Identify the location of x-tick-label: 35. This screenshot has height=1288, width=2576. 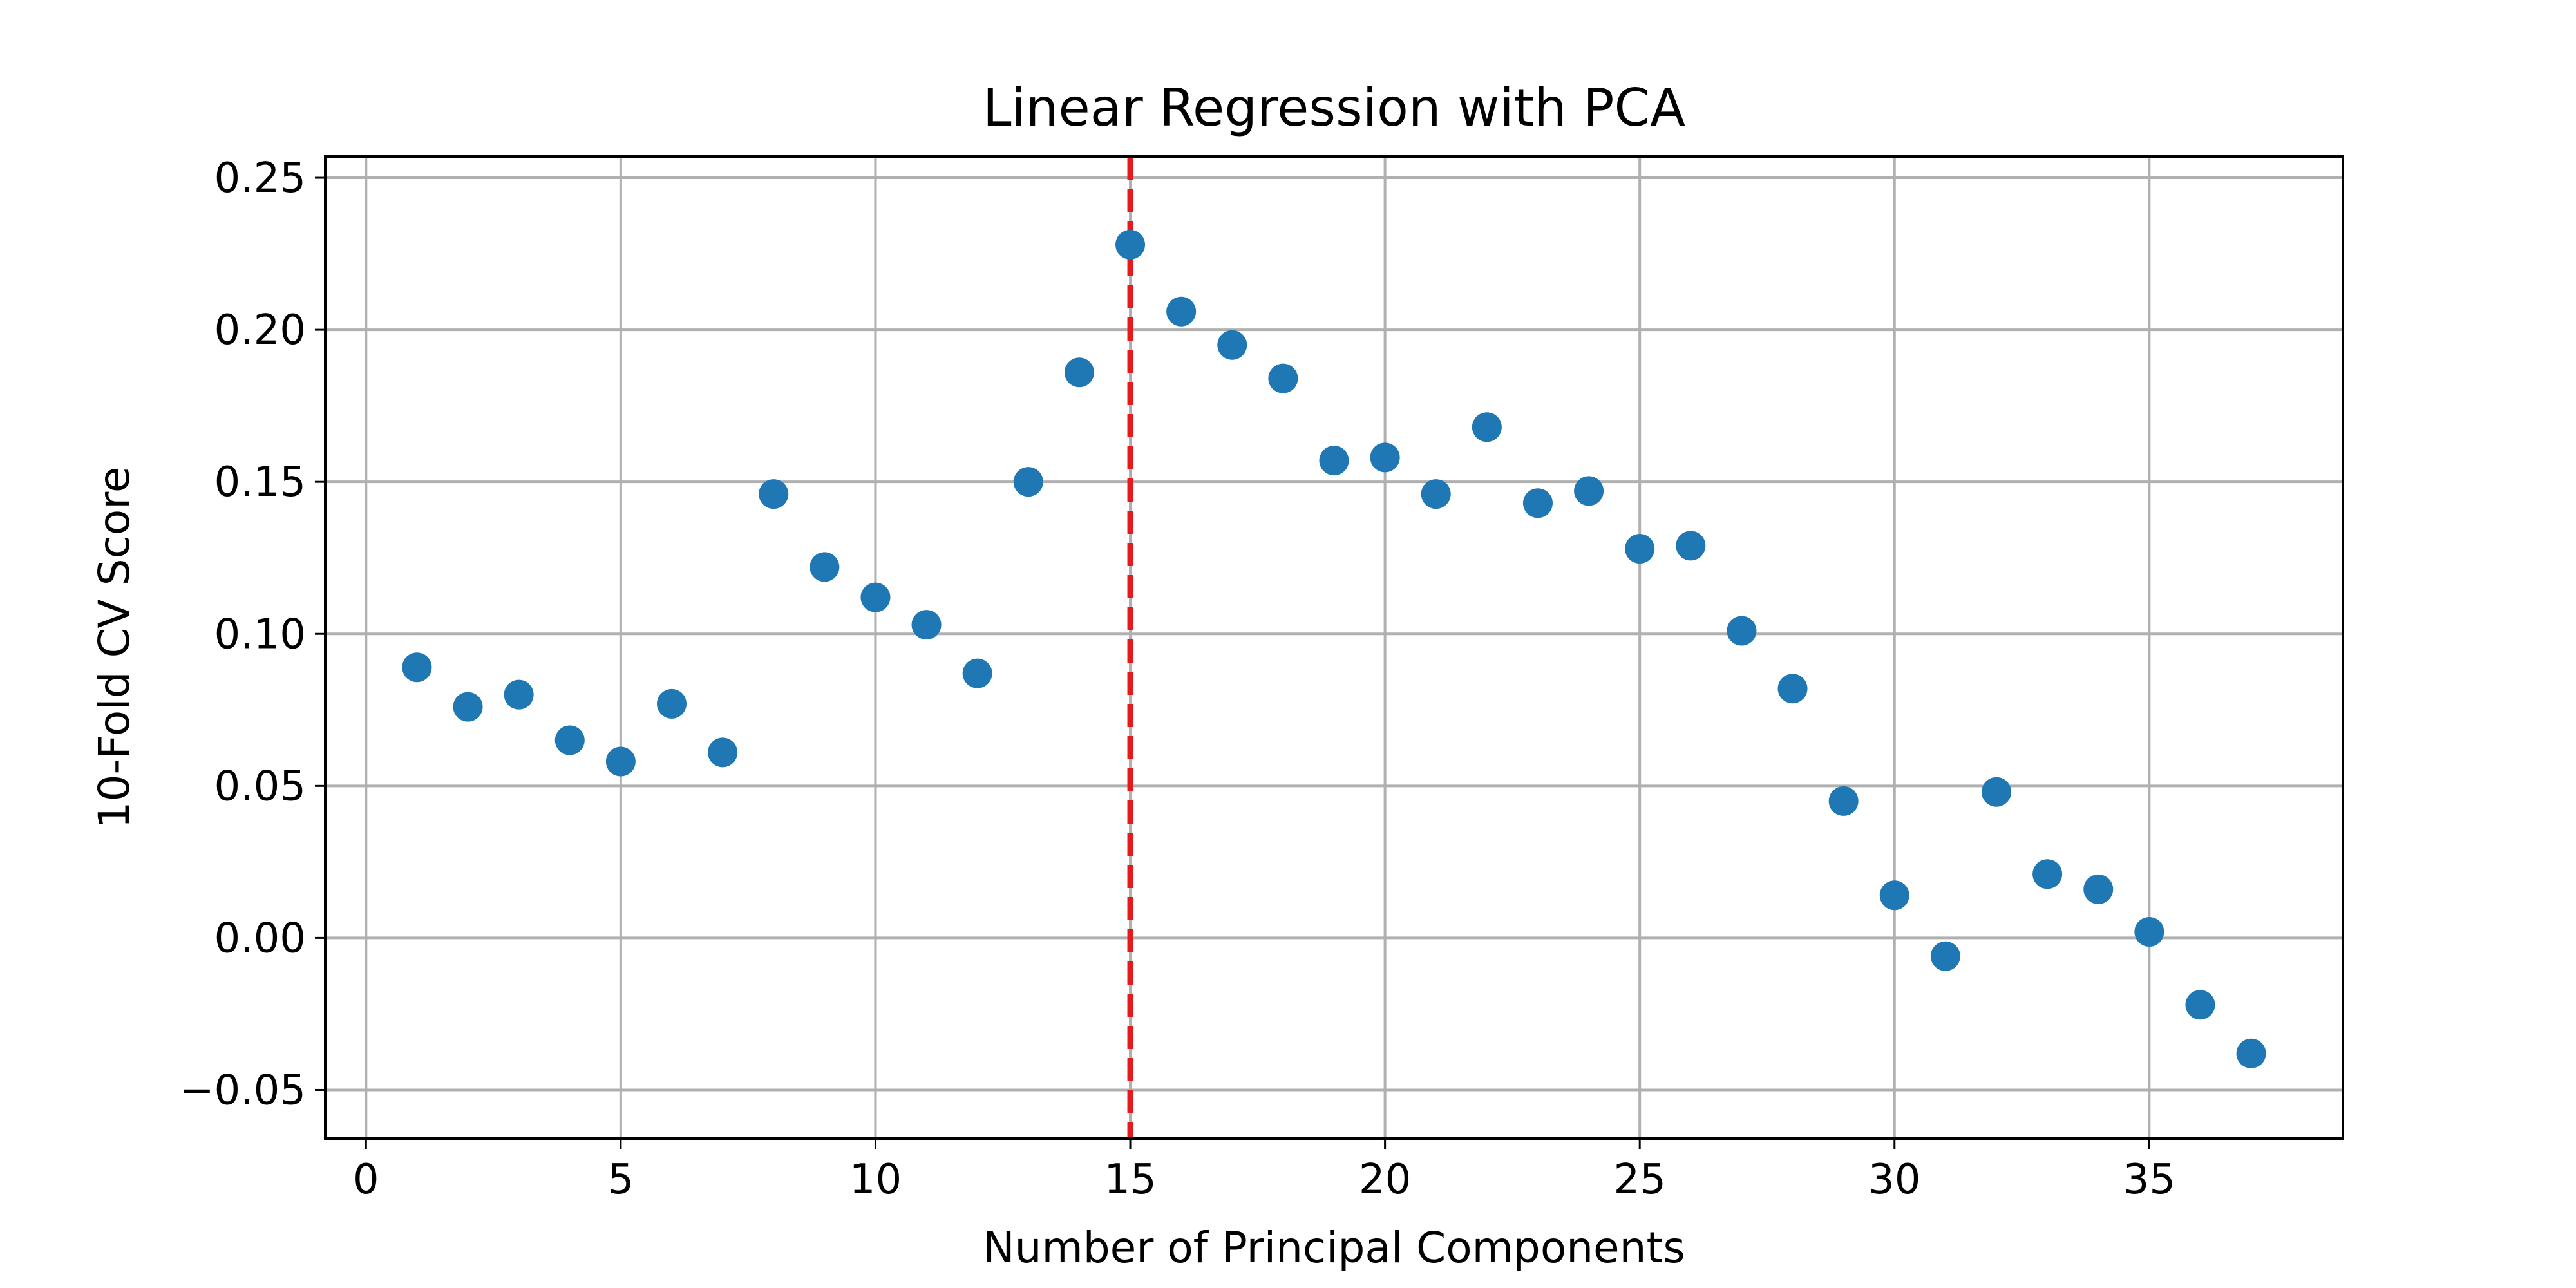
(2149, 1180).